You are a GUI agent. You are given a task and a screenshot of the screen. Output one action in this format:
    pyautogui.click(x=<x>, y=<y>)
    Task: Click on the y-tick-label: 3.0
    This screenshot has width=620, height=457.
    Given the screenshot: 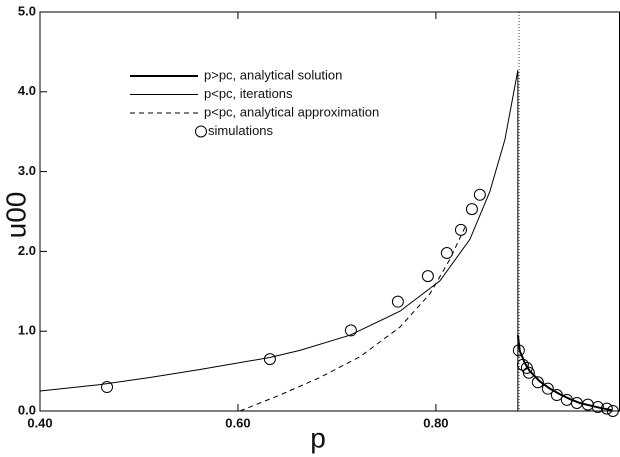 What is the action you would take?
    pyautogui.click(x=27, y=170)
    